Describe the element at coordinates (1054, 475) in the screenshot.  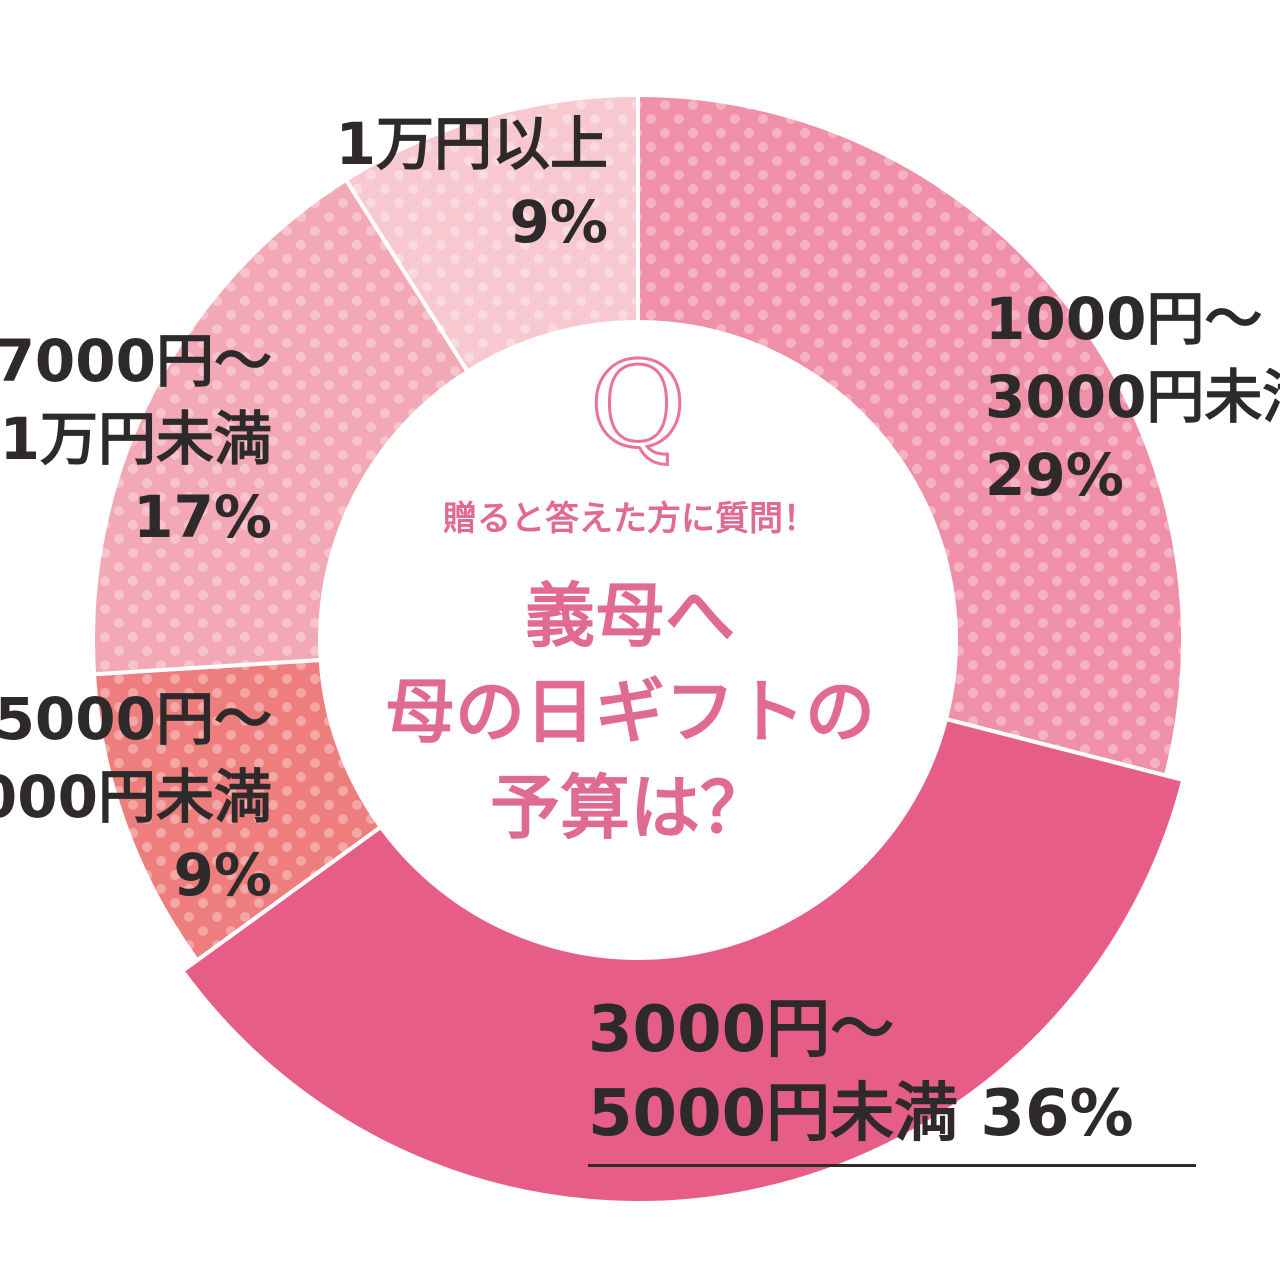
I see `slice-value: 29%` at that location.